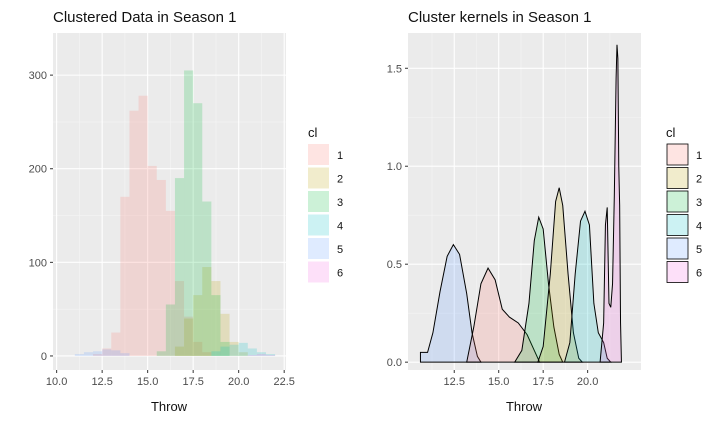  Describe the element at coordinates (499, 17) in the screenshot. I see `chart-title: Cluster kernels in Season 1` at that location.